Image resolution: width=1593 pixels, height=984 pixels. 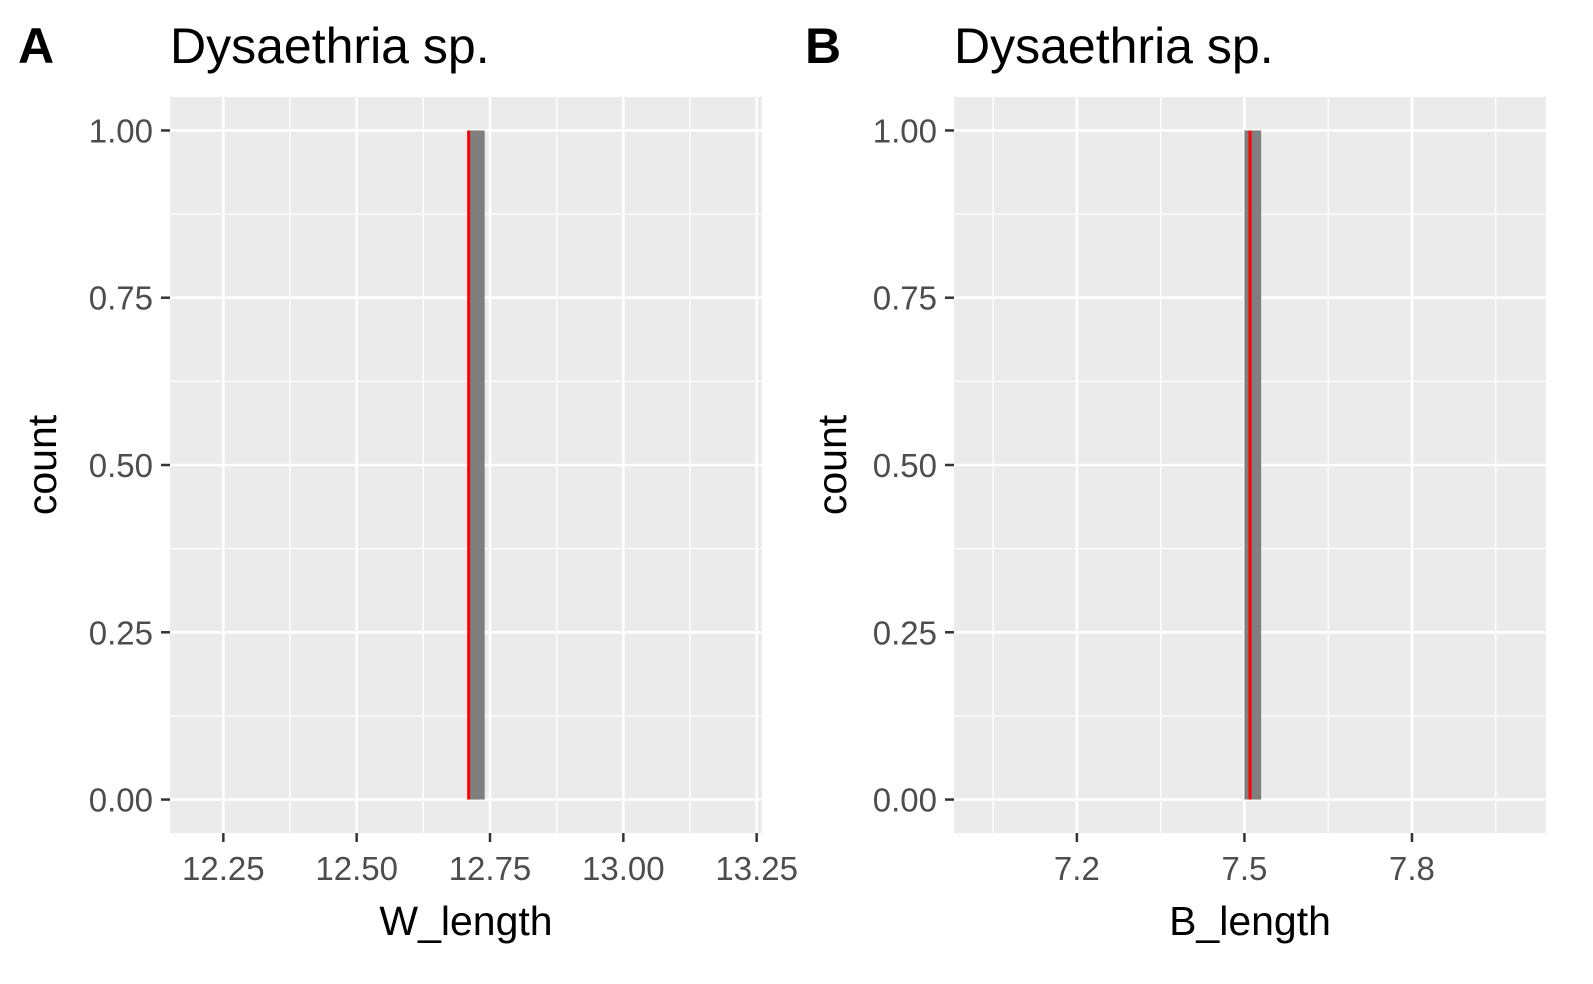 What do you see at coordinates (36, 46) in the screenshot?
I see `panel-label-a: A` at bounding box center [36, 46].